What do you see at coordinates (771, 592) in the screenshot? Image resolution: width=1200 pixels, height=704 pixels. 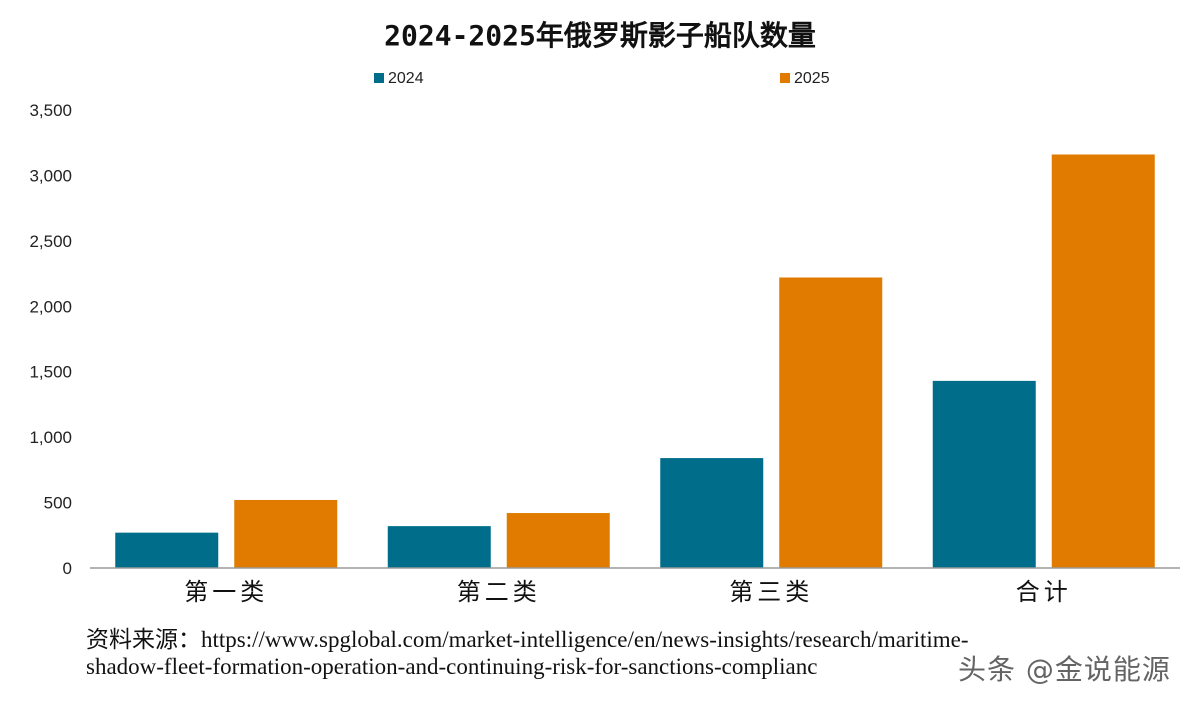 I see `x-tick-label: 第三类` at bounding box center [771, 592].